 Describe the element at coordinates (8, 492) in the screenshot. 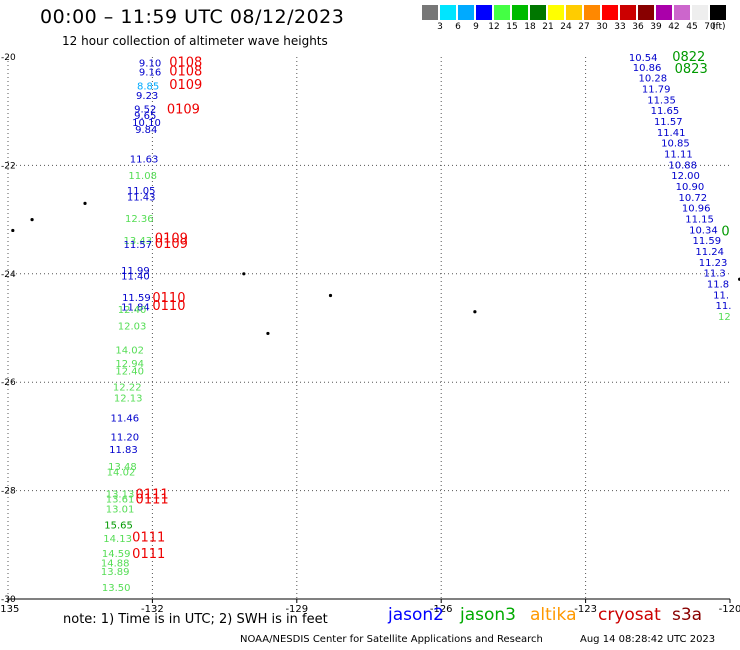

I see `y-tick-label: -28` at that location.